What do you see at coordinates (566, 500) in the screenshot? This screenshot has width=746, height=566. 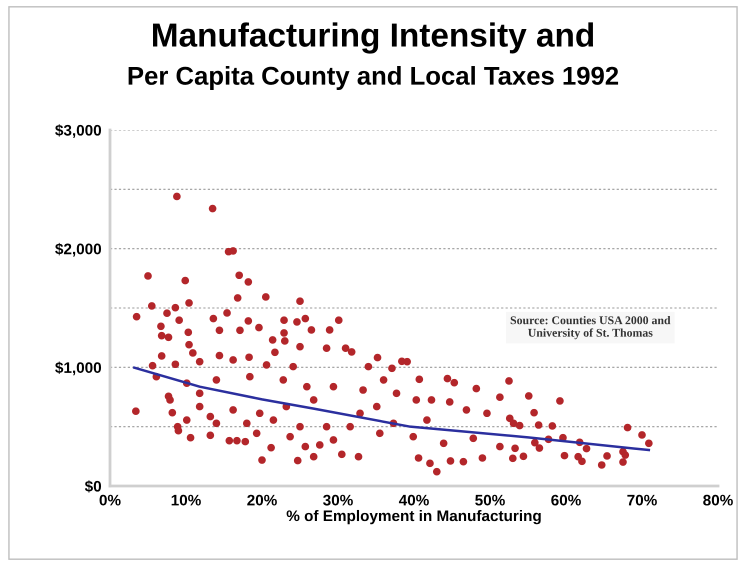 I see `x-tick-label: 60%` at bounding box center [566, 500].